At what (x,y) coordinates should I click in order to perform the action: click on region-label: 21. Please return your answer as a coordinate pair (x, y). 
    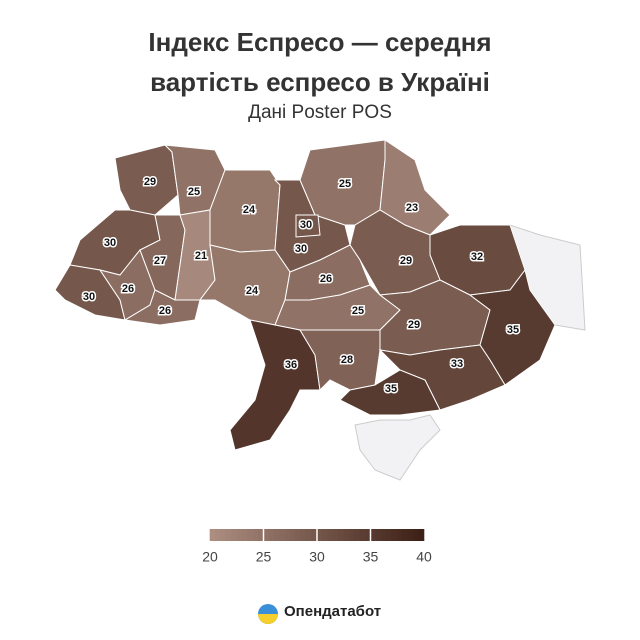
    Looking at the image, I should click on (201, 256).